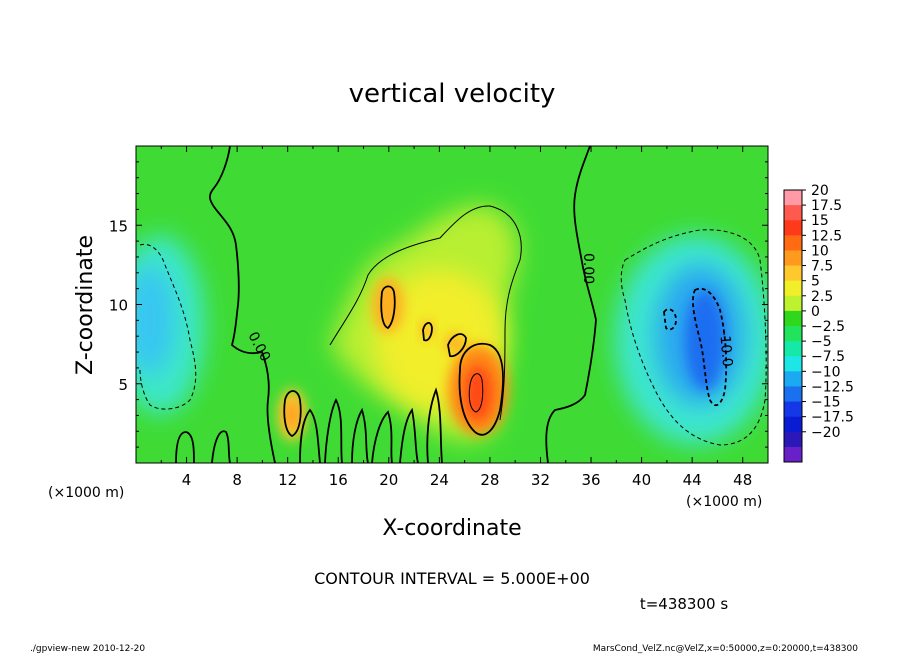 The height and width of the screenshot is (658, 904). What do you see at coordinates (692, 480) in the screenshot?
I see `x-tick-label: 44` at bounding box center [692, 480].